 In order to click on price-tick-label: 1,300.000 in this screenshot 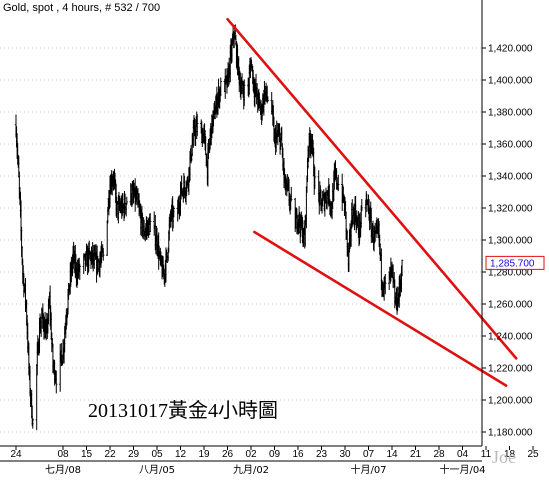, I will do `click(510, 241)`.